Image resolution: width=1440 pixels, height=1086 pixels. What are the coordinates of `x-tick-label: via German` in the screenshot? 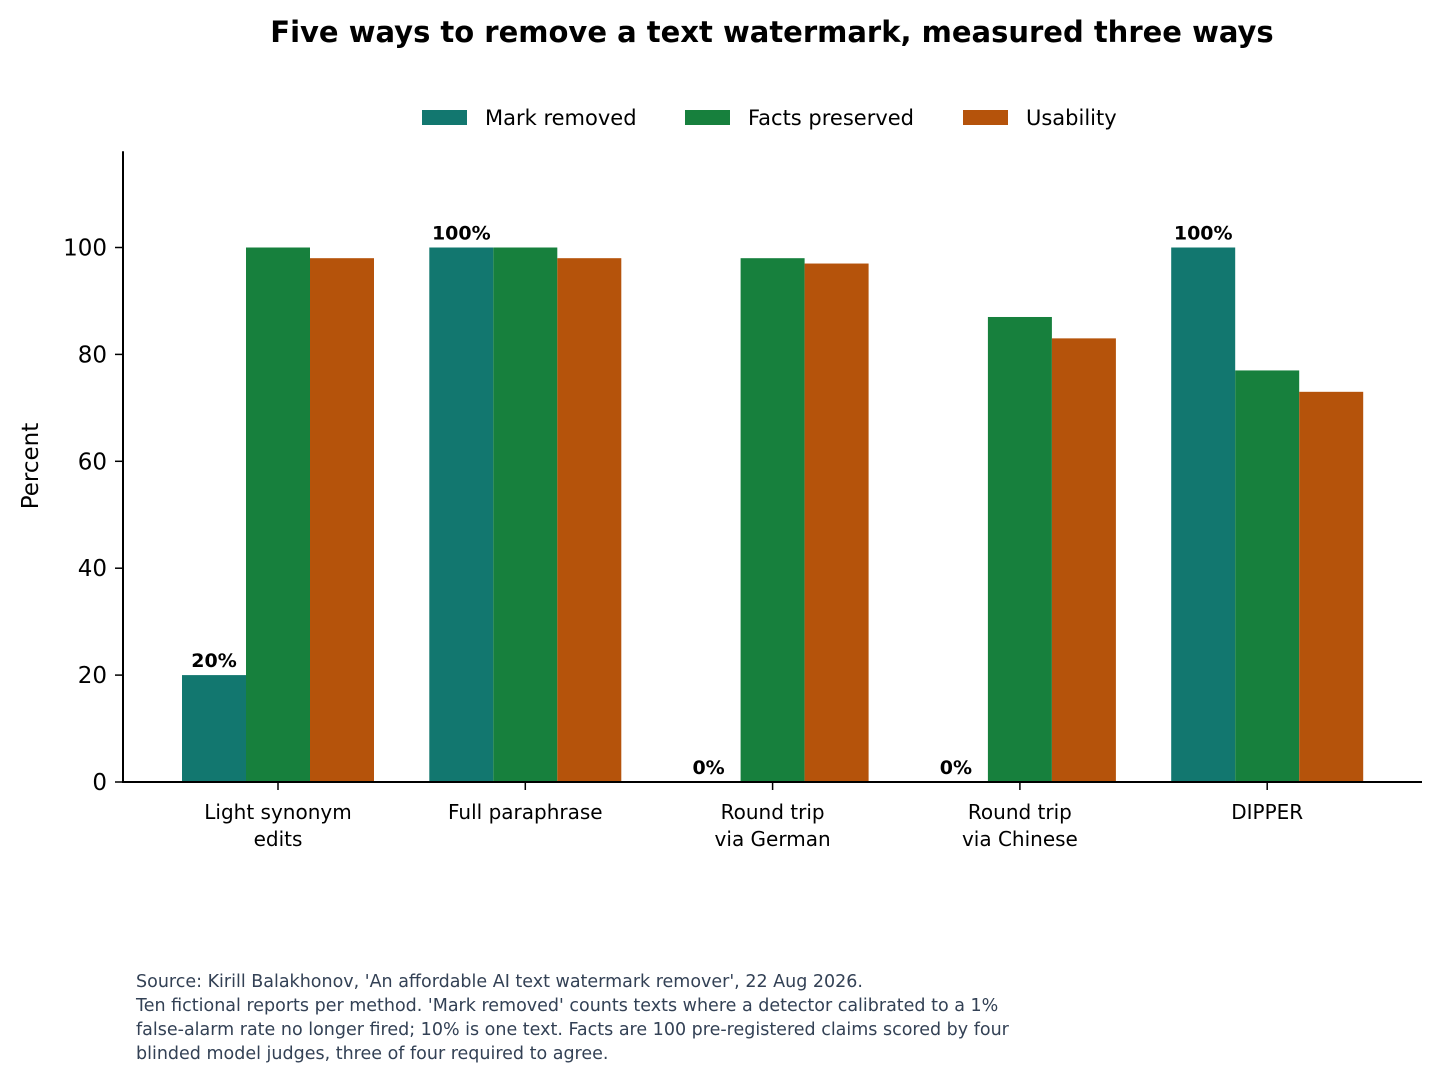 It's located at (773, 839).